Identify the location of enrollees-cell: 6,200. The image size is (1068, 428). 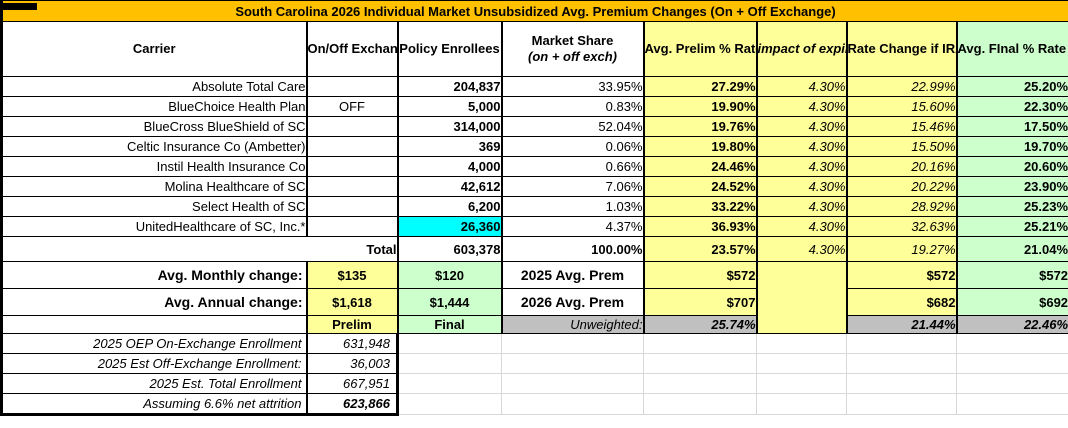
(449, 206).